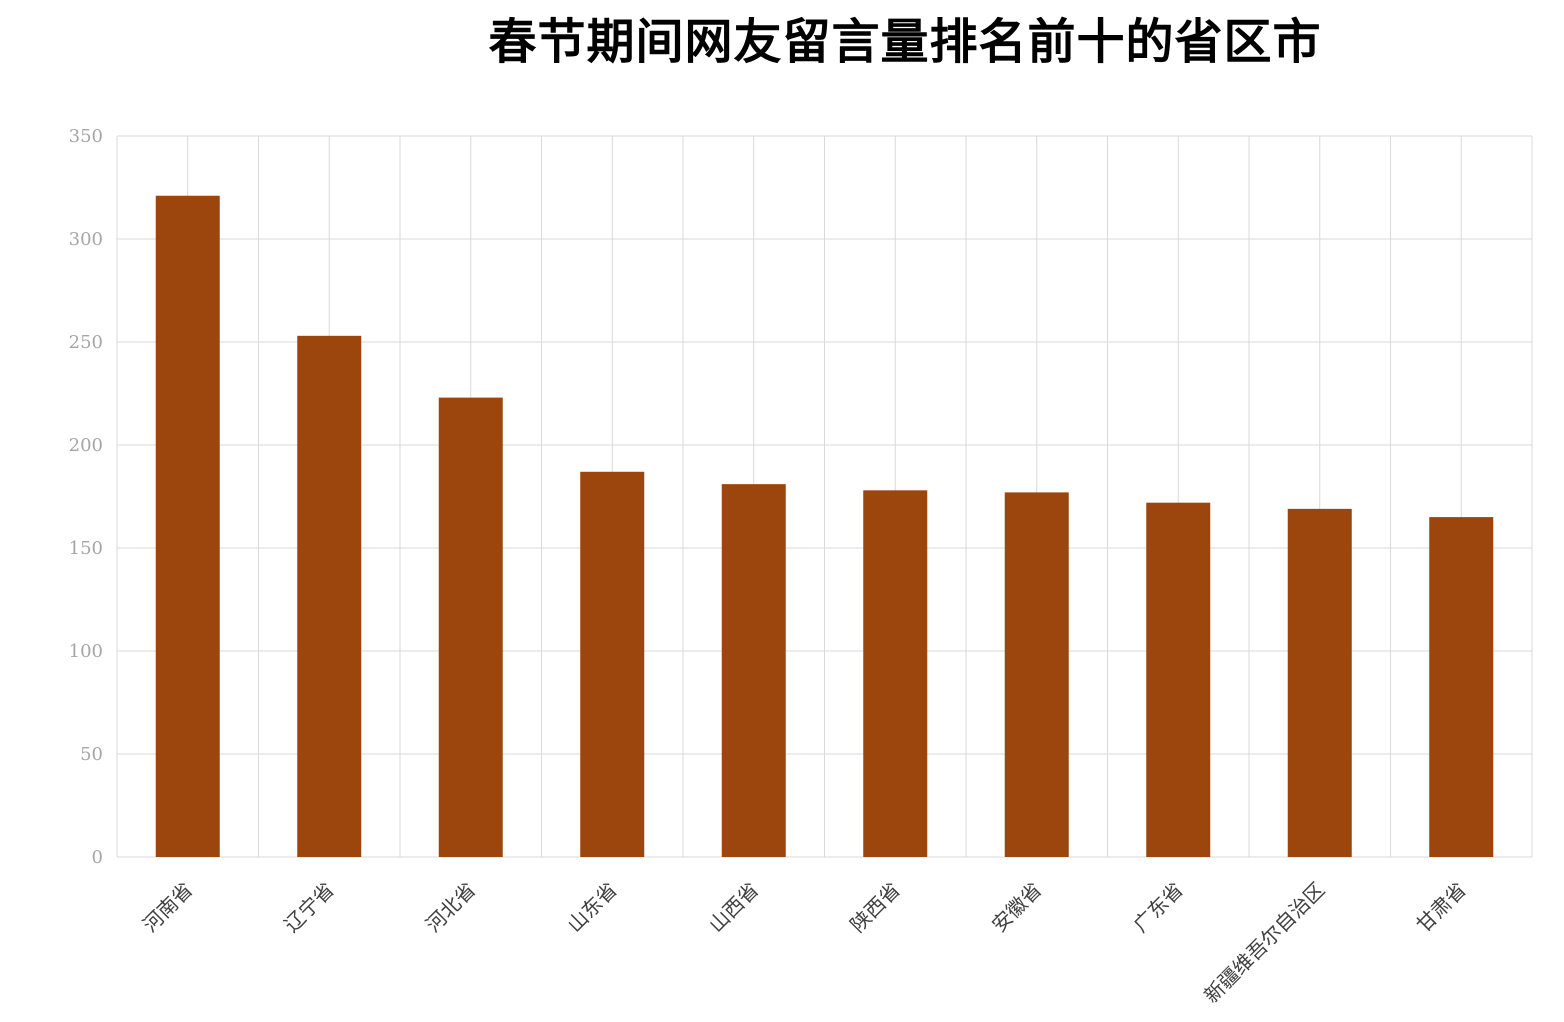 The image size is (1564, 1022). What do you see at coordinates (86, 548) in the screenshot?
I see `y-tick-label: 150` at bounding box center [86, 548].